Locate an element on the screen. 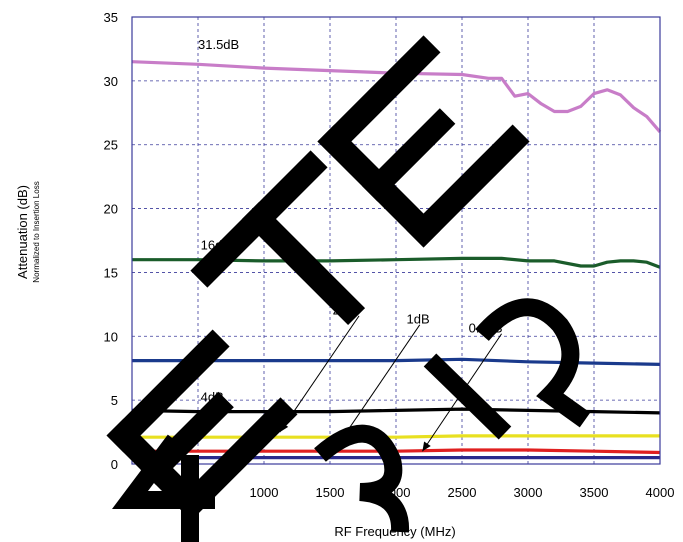 This screenshot has width=683, height=542. y-axis-subtitle: Normalized to Insertion Loss is located at coordinates (36, 231).